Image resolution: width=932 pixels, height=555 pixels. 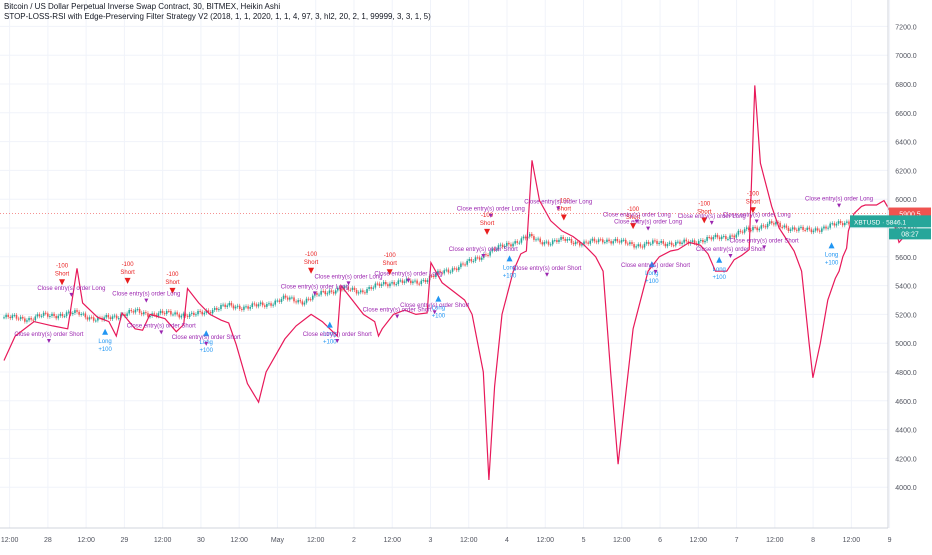 What do you see at coordinates (906, 200) in the screenshot?
I see `y-tick-label: 6000.0` at bounding box center [906, 200].